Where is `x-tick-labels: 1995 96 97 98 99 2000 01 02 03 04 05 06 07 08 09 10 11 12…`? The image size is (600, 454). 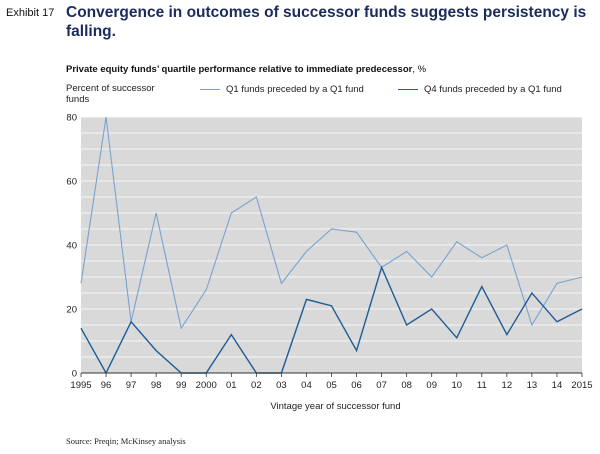 x-tick-labels: 1995 96 97 98 99 2000 01 02 03 04 05 06 07 08 09 10 11 12… is located at coordinates (331, 382).